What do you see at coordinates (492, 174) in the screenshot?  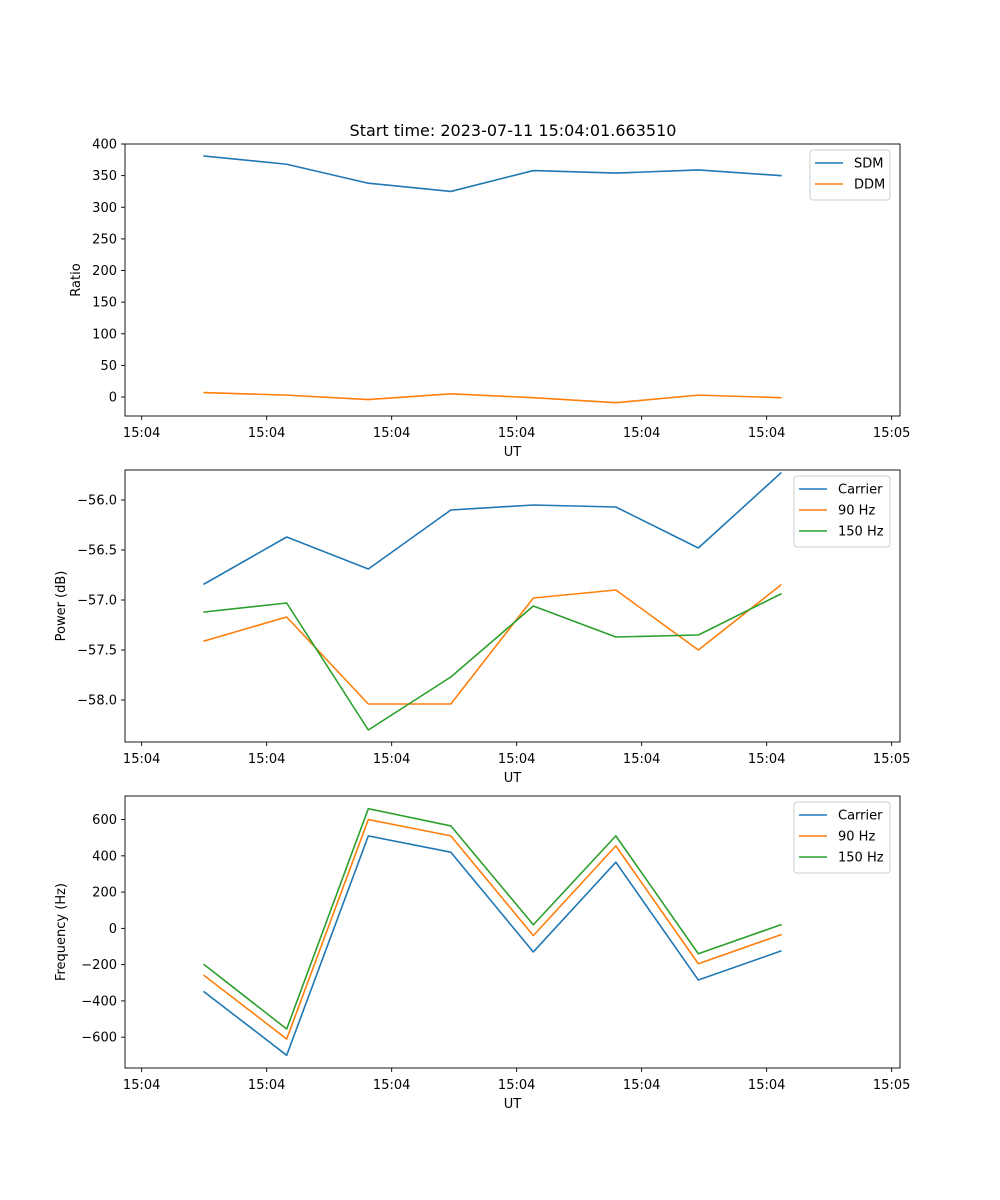 I see `series-line-sdm` at bounding box center [492, 174].